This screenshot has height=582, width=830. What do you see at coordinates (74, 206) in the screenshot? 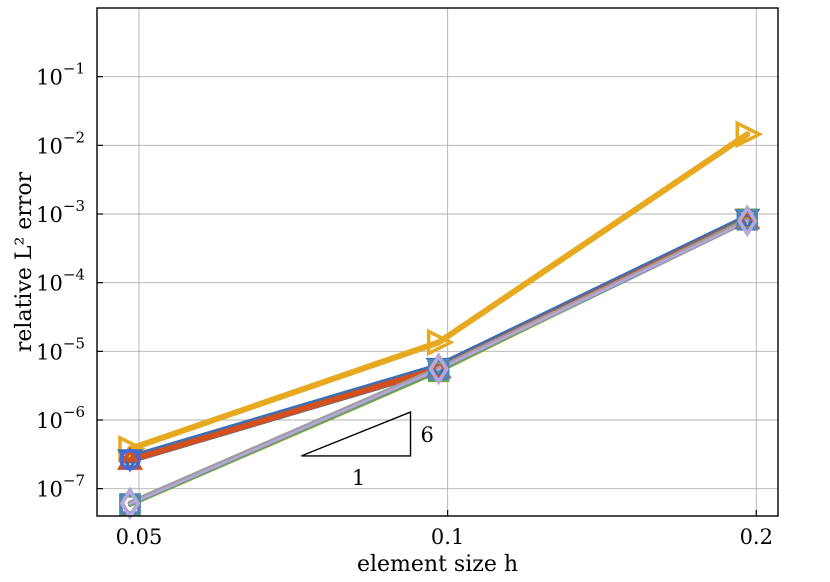
I see `y-tick-exponent: −3` at bounding box center [74, 206].